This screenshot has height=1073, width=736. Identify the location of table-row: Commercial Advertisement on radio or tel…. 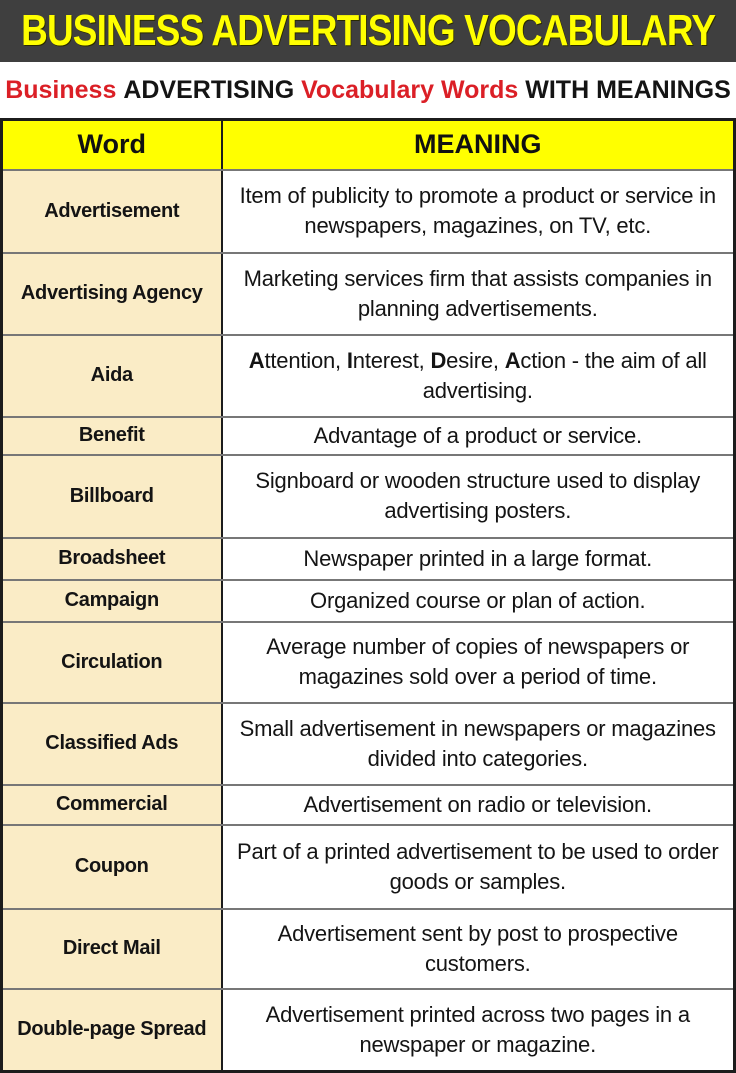
(368, 804).